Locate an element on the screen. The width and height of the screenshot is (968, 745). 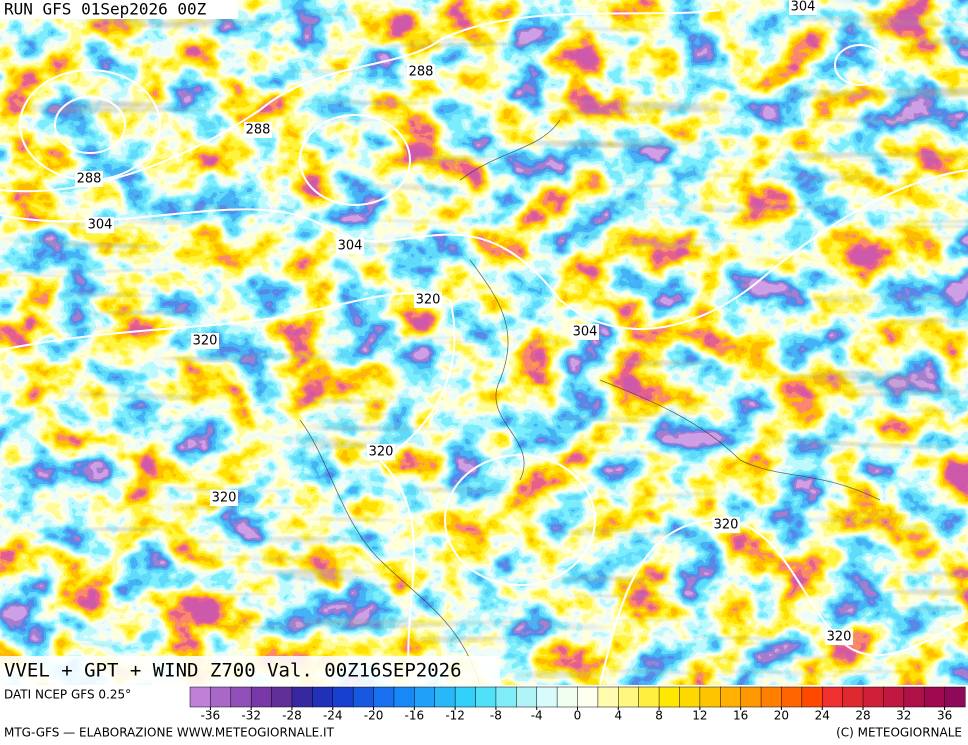
map-caption: VVEL + GPT + WIND Z700 Val. 00Z16SEP2026 is located at coordinates (233, 671).